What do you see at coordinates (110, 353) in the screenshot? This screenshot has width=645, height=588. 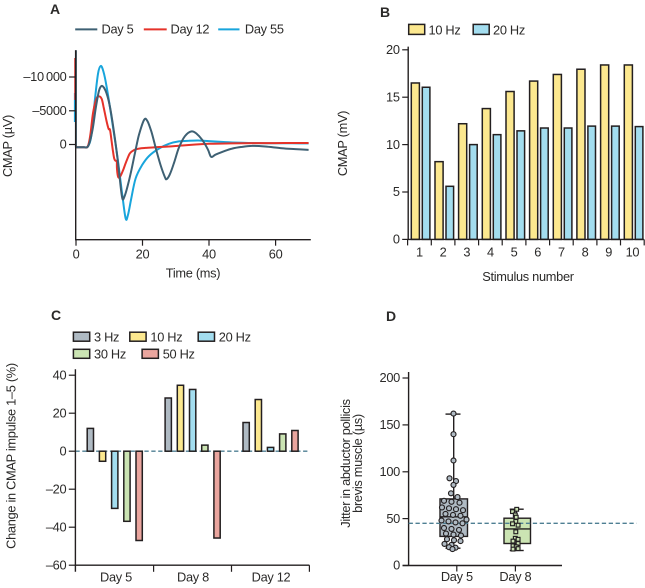 I see `svg-text: 30 Hz` at bounding box center [110, 353].